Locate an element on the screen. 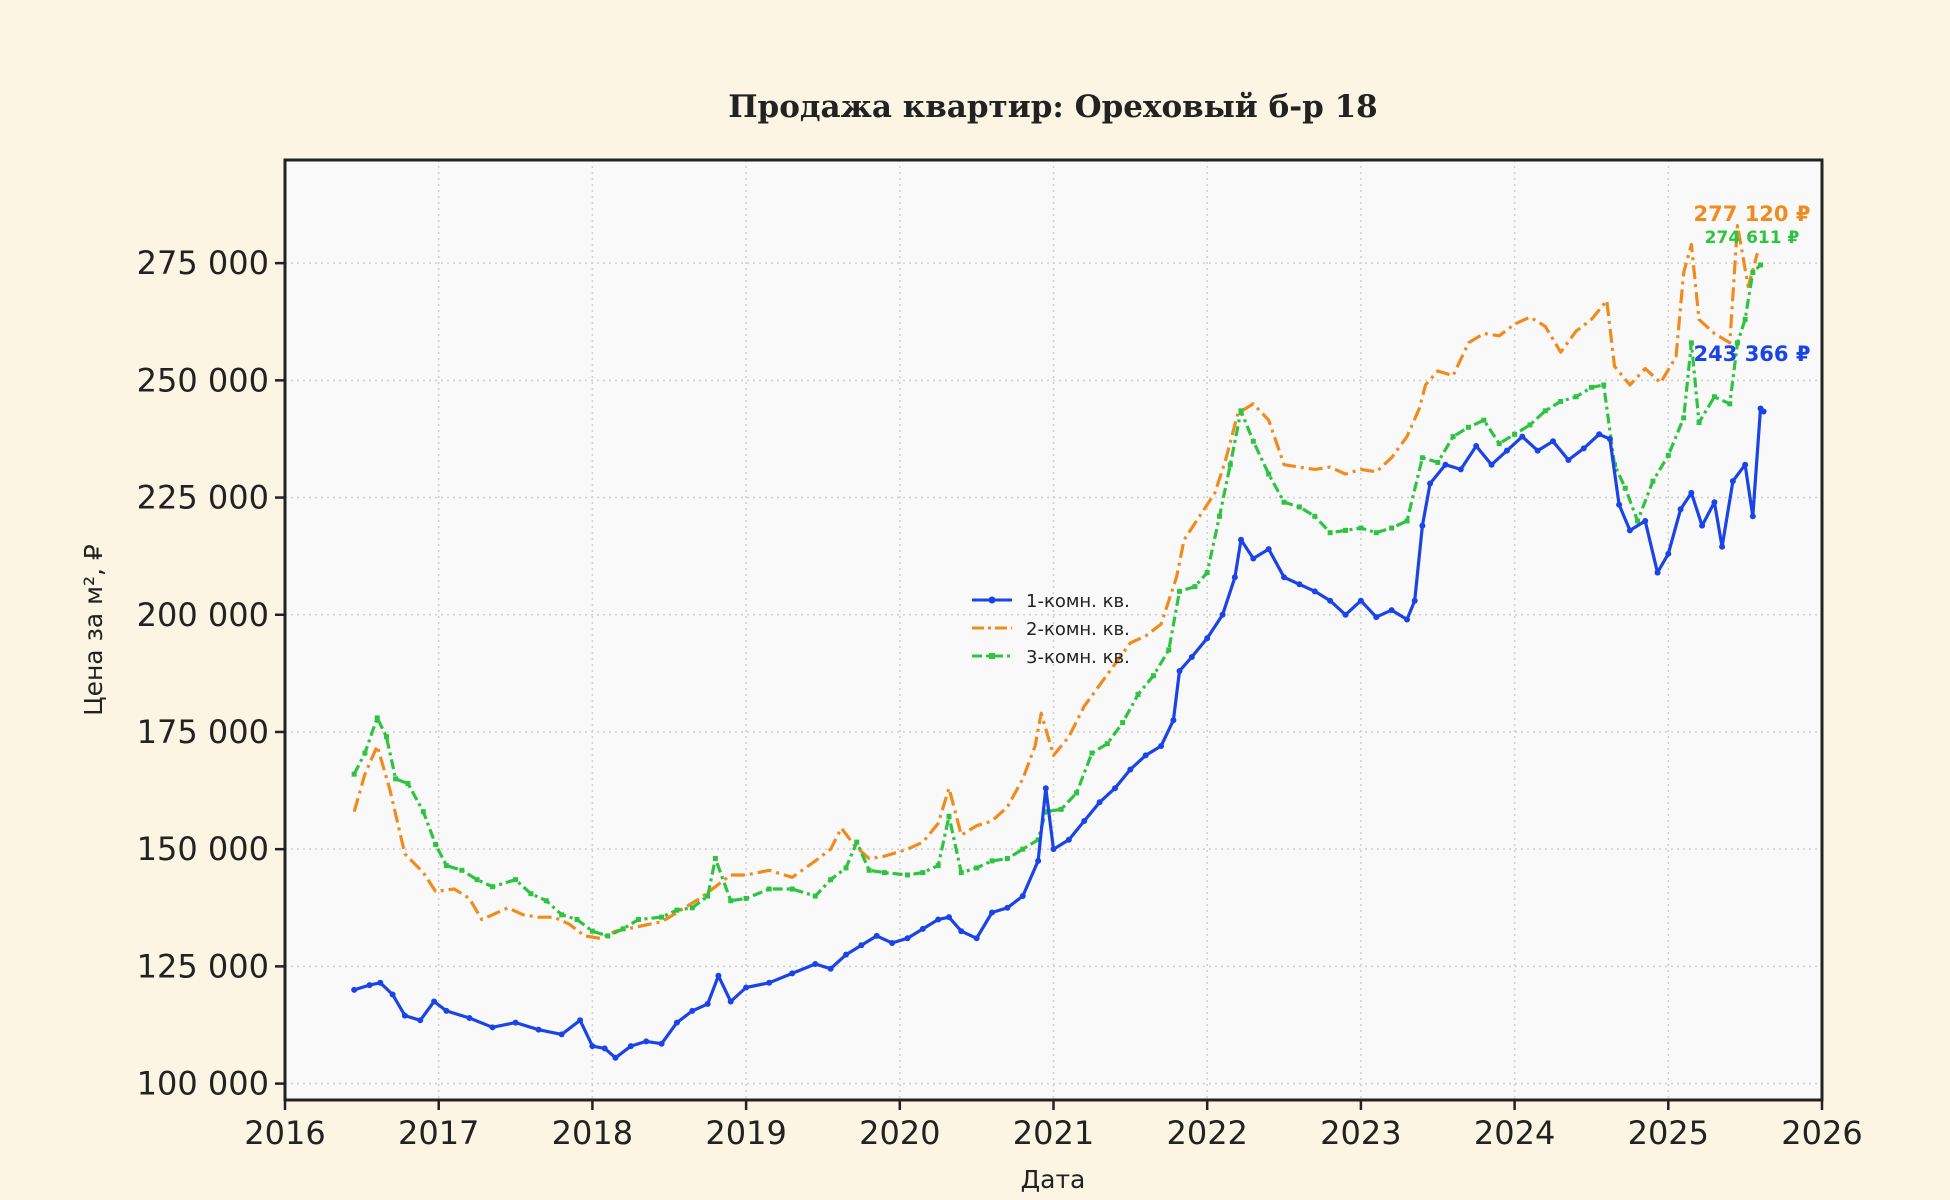 The height and width of the screenshot is (1200, 1950). legend-item-1room: 1-комн. кв. is located at coordinates (1051, 601).